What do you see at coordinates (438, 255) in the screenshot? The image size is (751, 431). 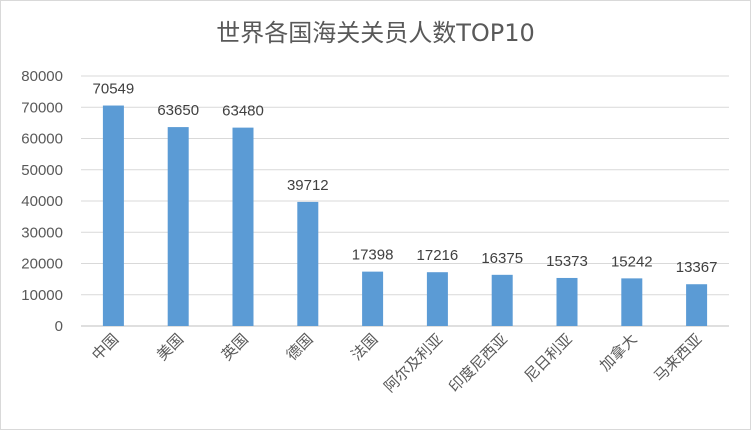 I see `data-label: 17216` at bounding box center [438, 255].